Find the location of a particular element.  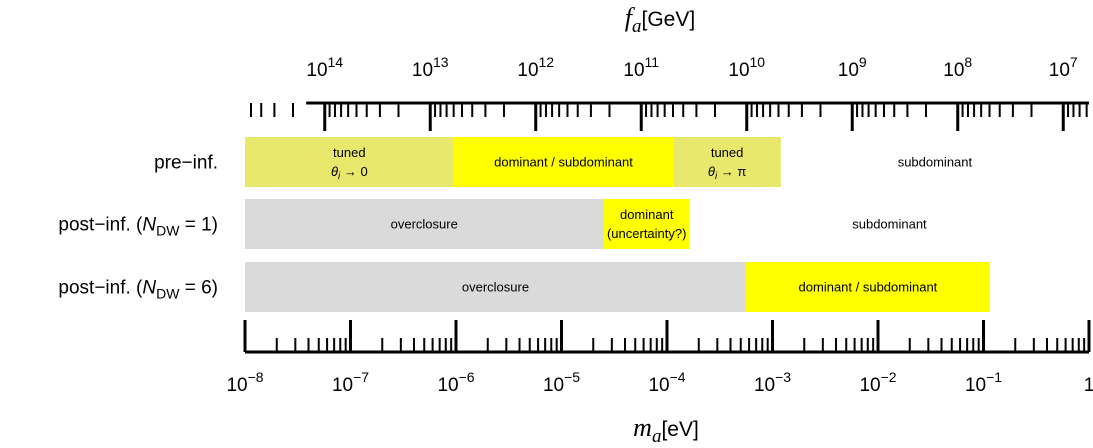

band-label-0-1-0: dominant / subdominant is located at coordinates (563, 162).